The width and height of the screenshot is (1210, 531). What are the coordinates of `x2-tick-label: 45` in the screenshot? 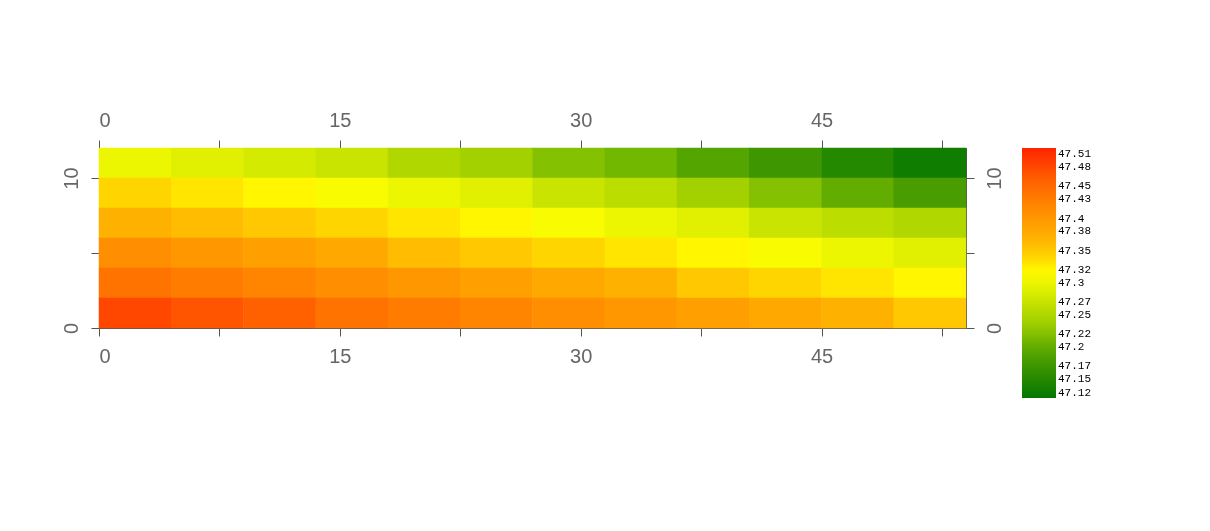 It's located at (822, 119).